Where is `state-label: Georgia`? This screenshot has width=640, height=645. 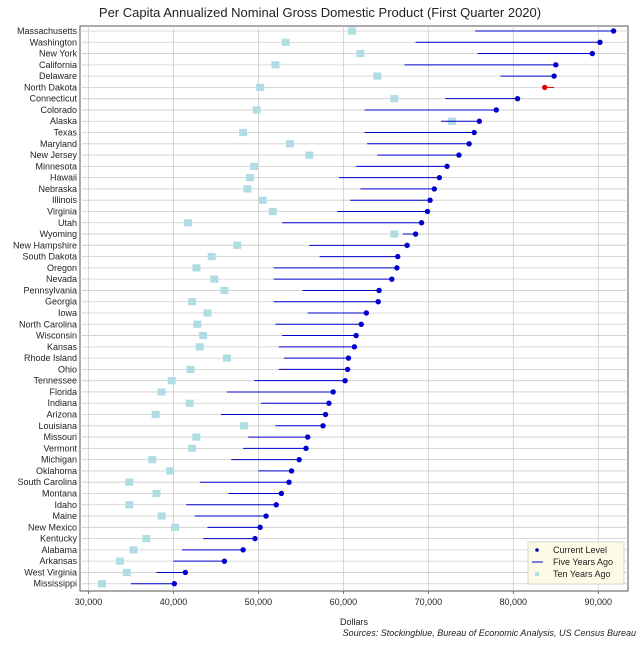 state-label: Georgia is located at coordinates (61, 302).